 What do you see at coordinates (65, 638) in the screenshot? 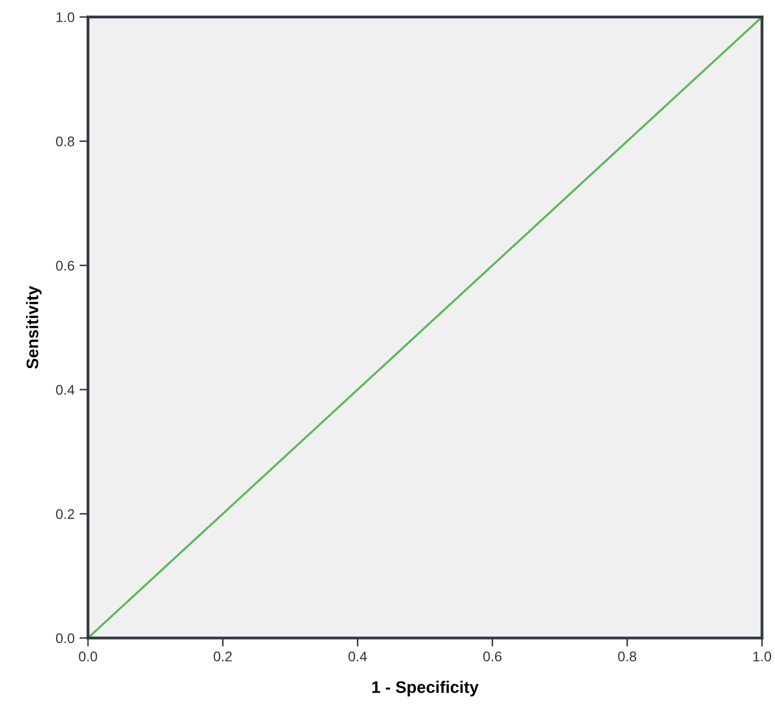
I see `y-tick-label: 0.0` at bounding box center [65, 638].